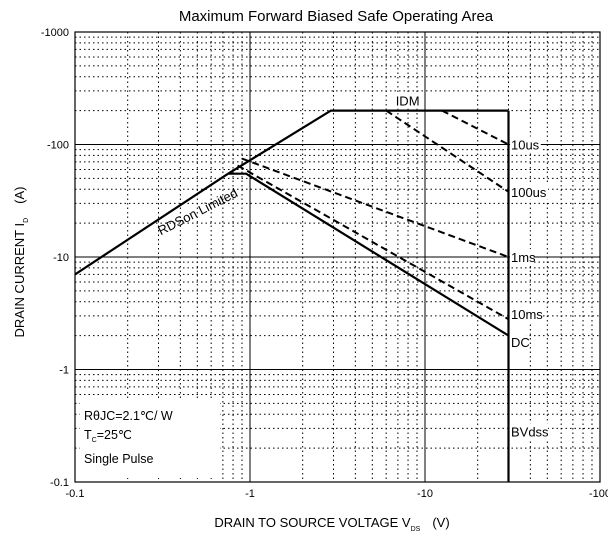 Image resolution: width=608 pixels, height=539 pixels. I want to click on x-tick-label: -10, so click(425, 494).